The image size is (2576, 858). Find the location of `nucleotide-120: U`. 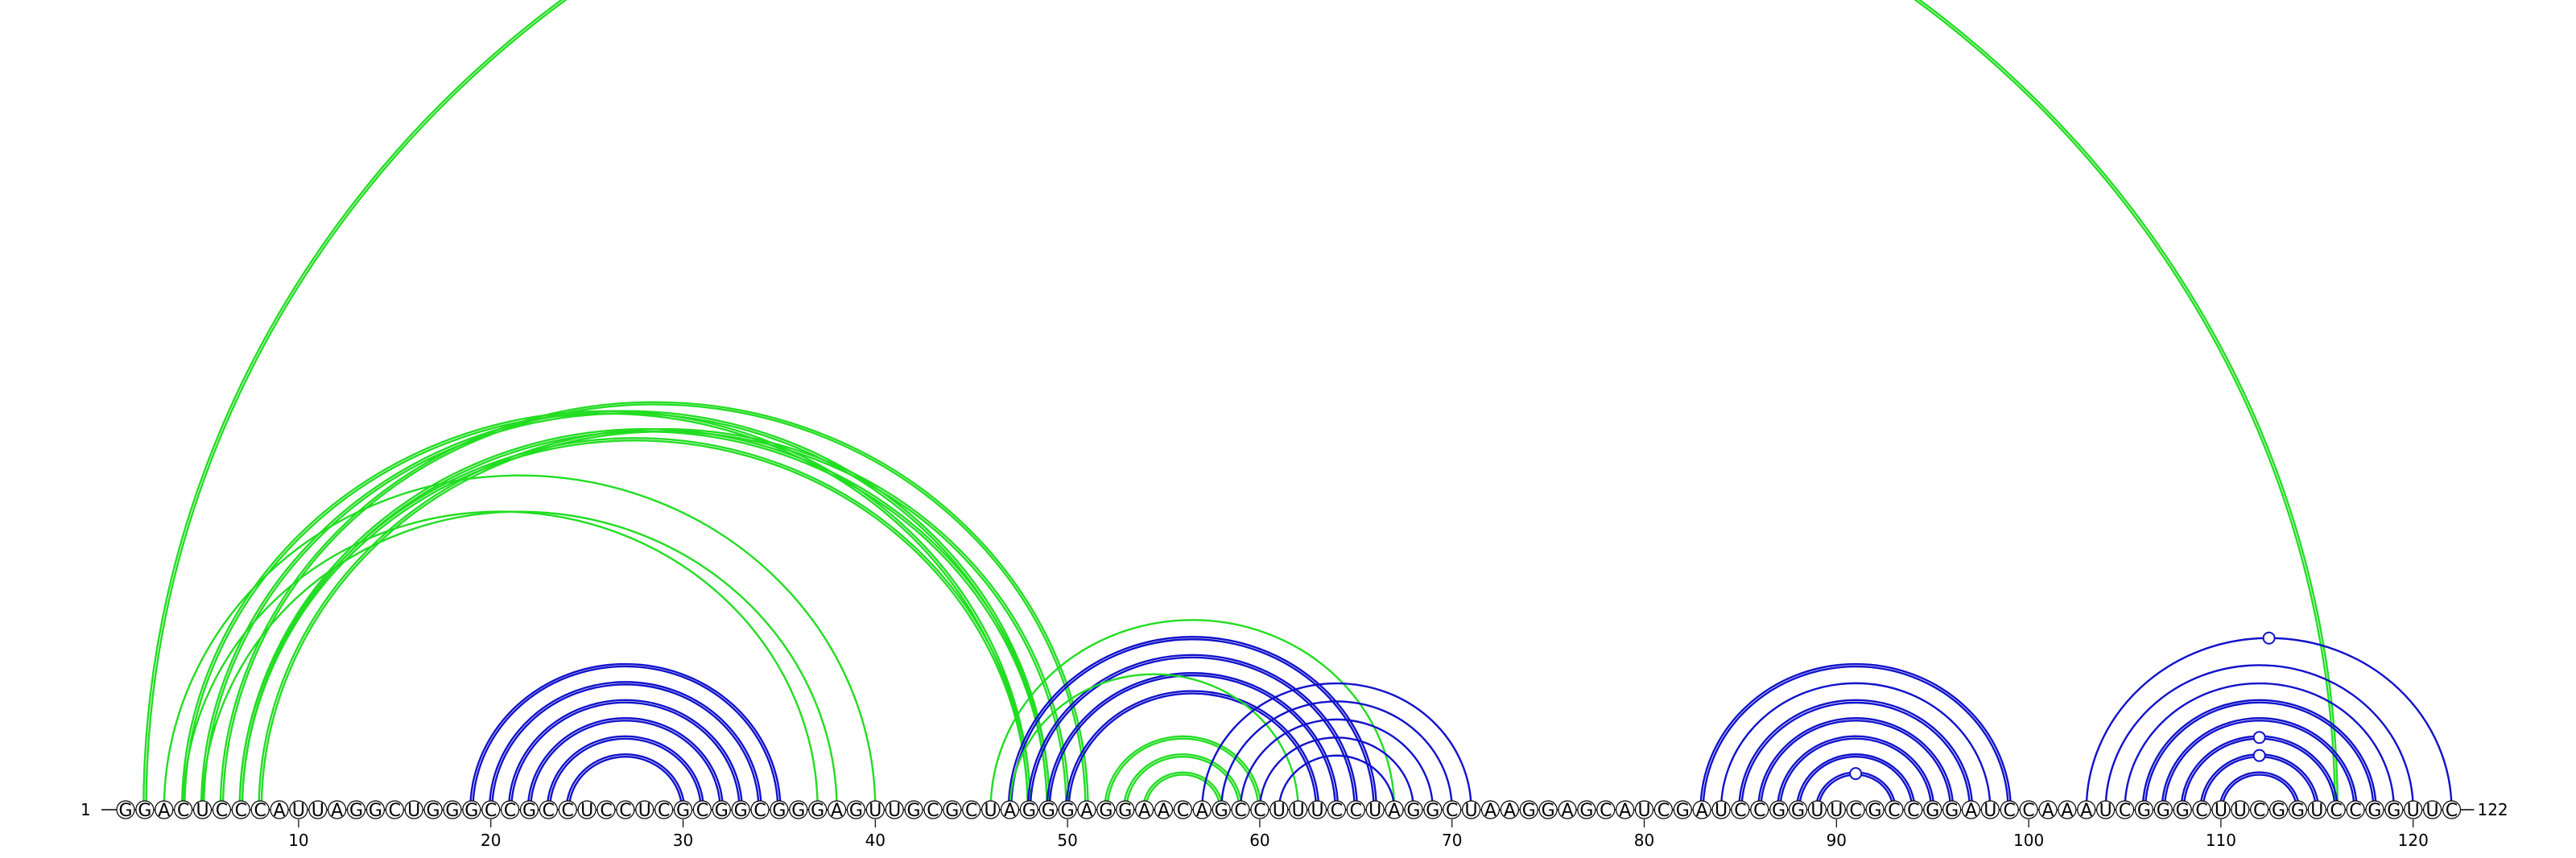

nucleotide-120: U is located at coordinates (2413, 811).